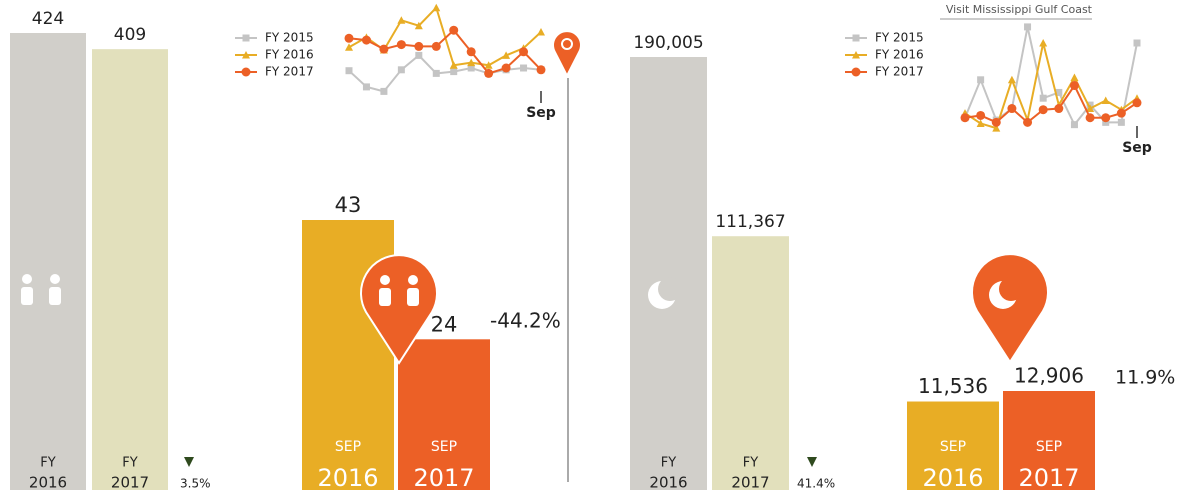 This screenshot has height=496, width=1185. I want to click on value-label: 12,906, so click(1049, 376).